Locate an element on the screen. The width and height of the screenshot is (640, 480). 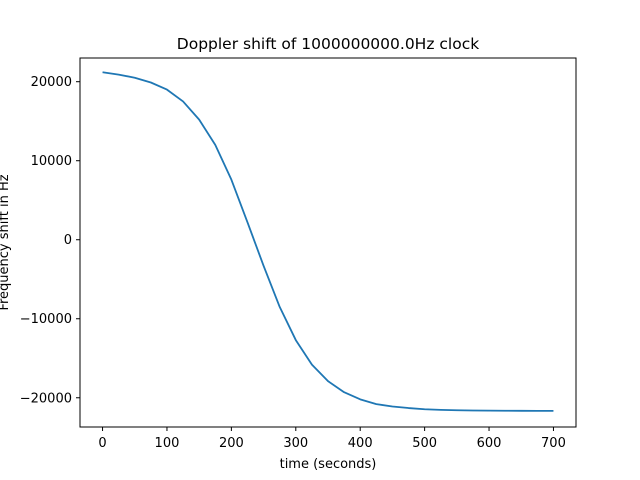
x-tick-label: 0 is located at coordinates (102, 443).